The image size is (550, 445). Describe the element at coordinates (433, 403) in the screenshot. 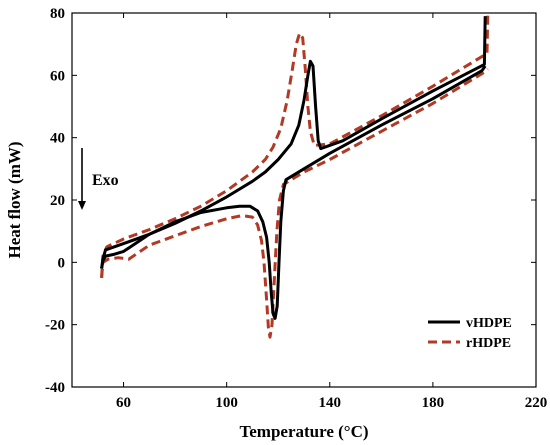

I see `x-tick-label: 180` at that location.